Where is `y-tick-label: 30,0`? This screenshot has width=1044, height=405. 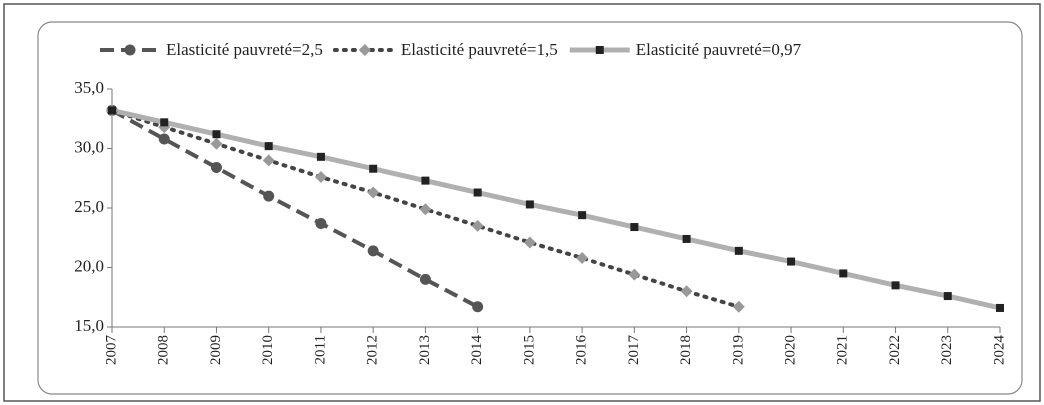
y-tick-label: 30,0 is located at coordinates (89, 146).